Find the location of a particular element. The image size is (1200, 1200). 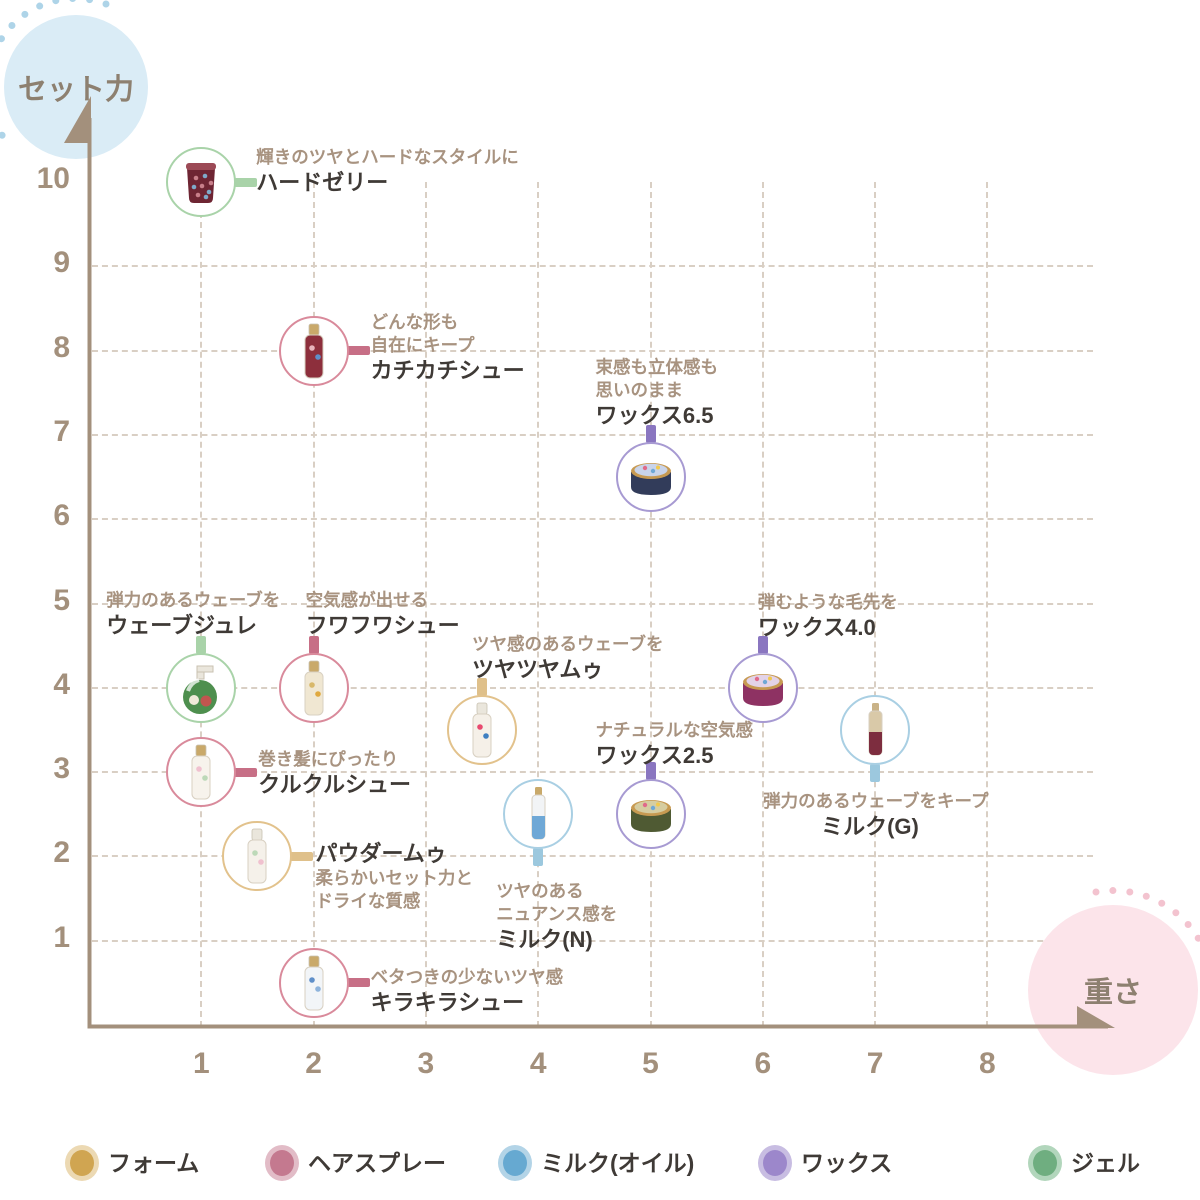

x-axis-title-bubble: 重さ is located at coordinates (1113, 990).